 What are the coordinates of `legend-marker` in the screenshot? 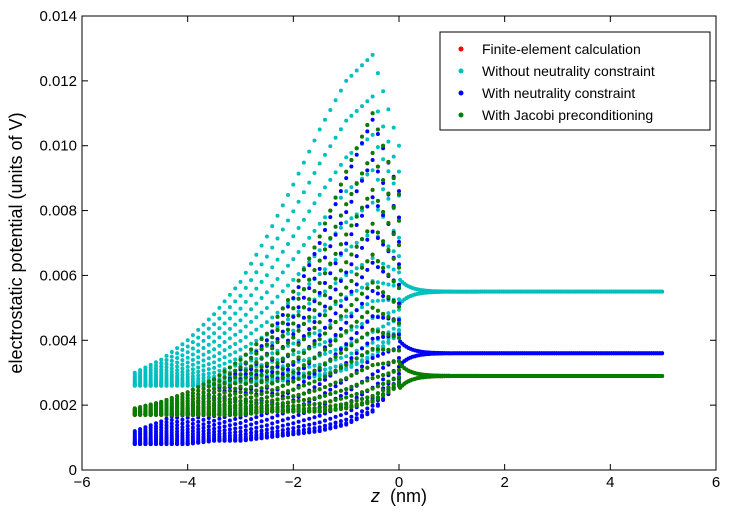 It's located at (461, 115).